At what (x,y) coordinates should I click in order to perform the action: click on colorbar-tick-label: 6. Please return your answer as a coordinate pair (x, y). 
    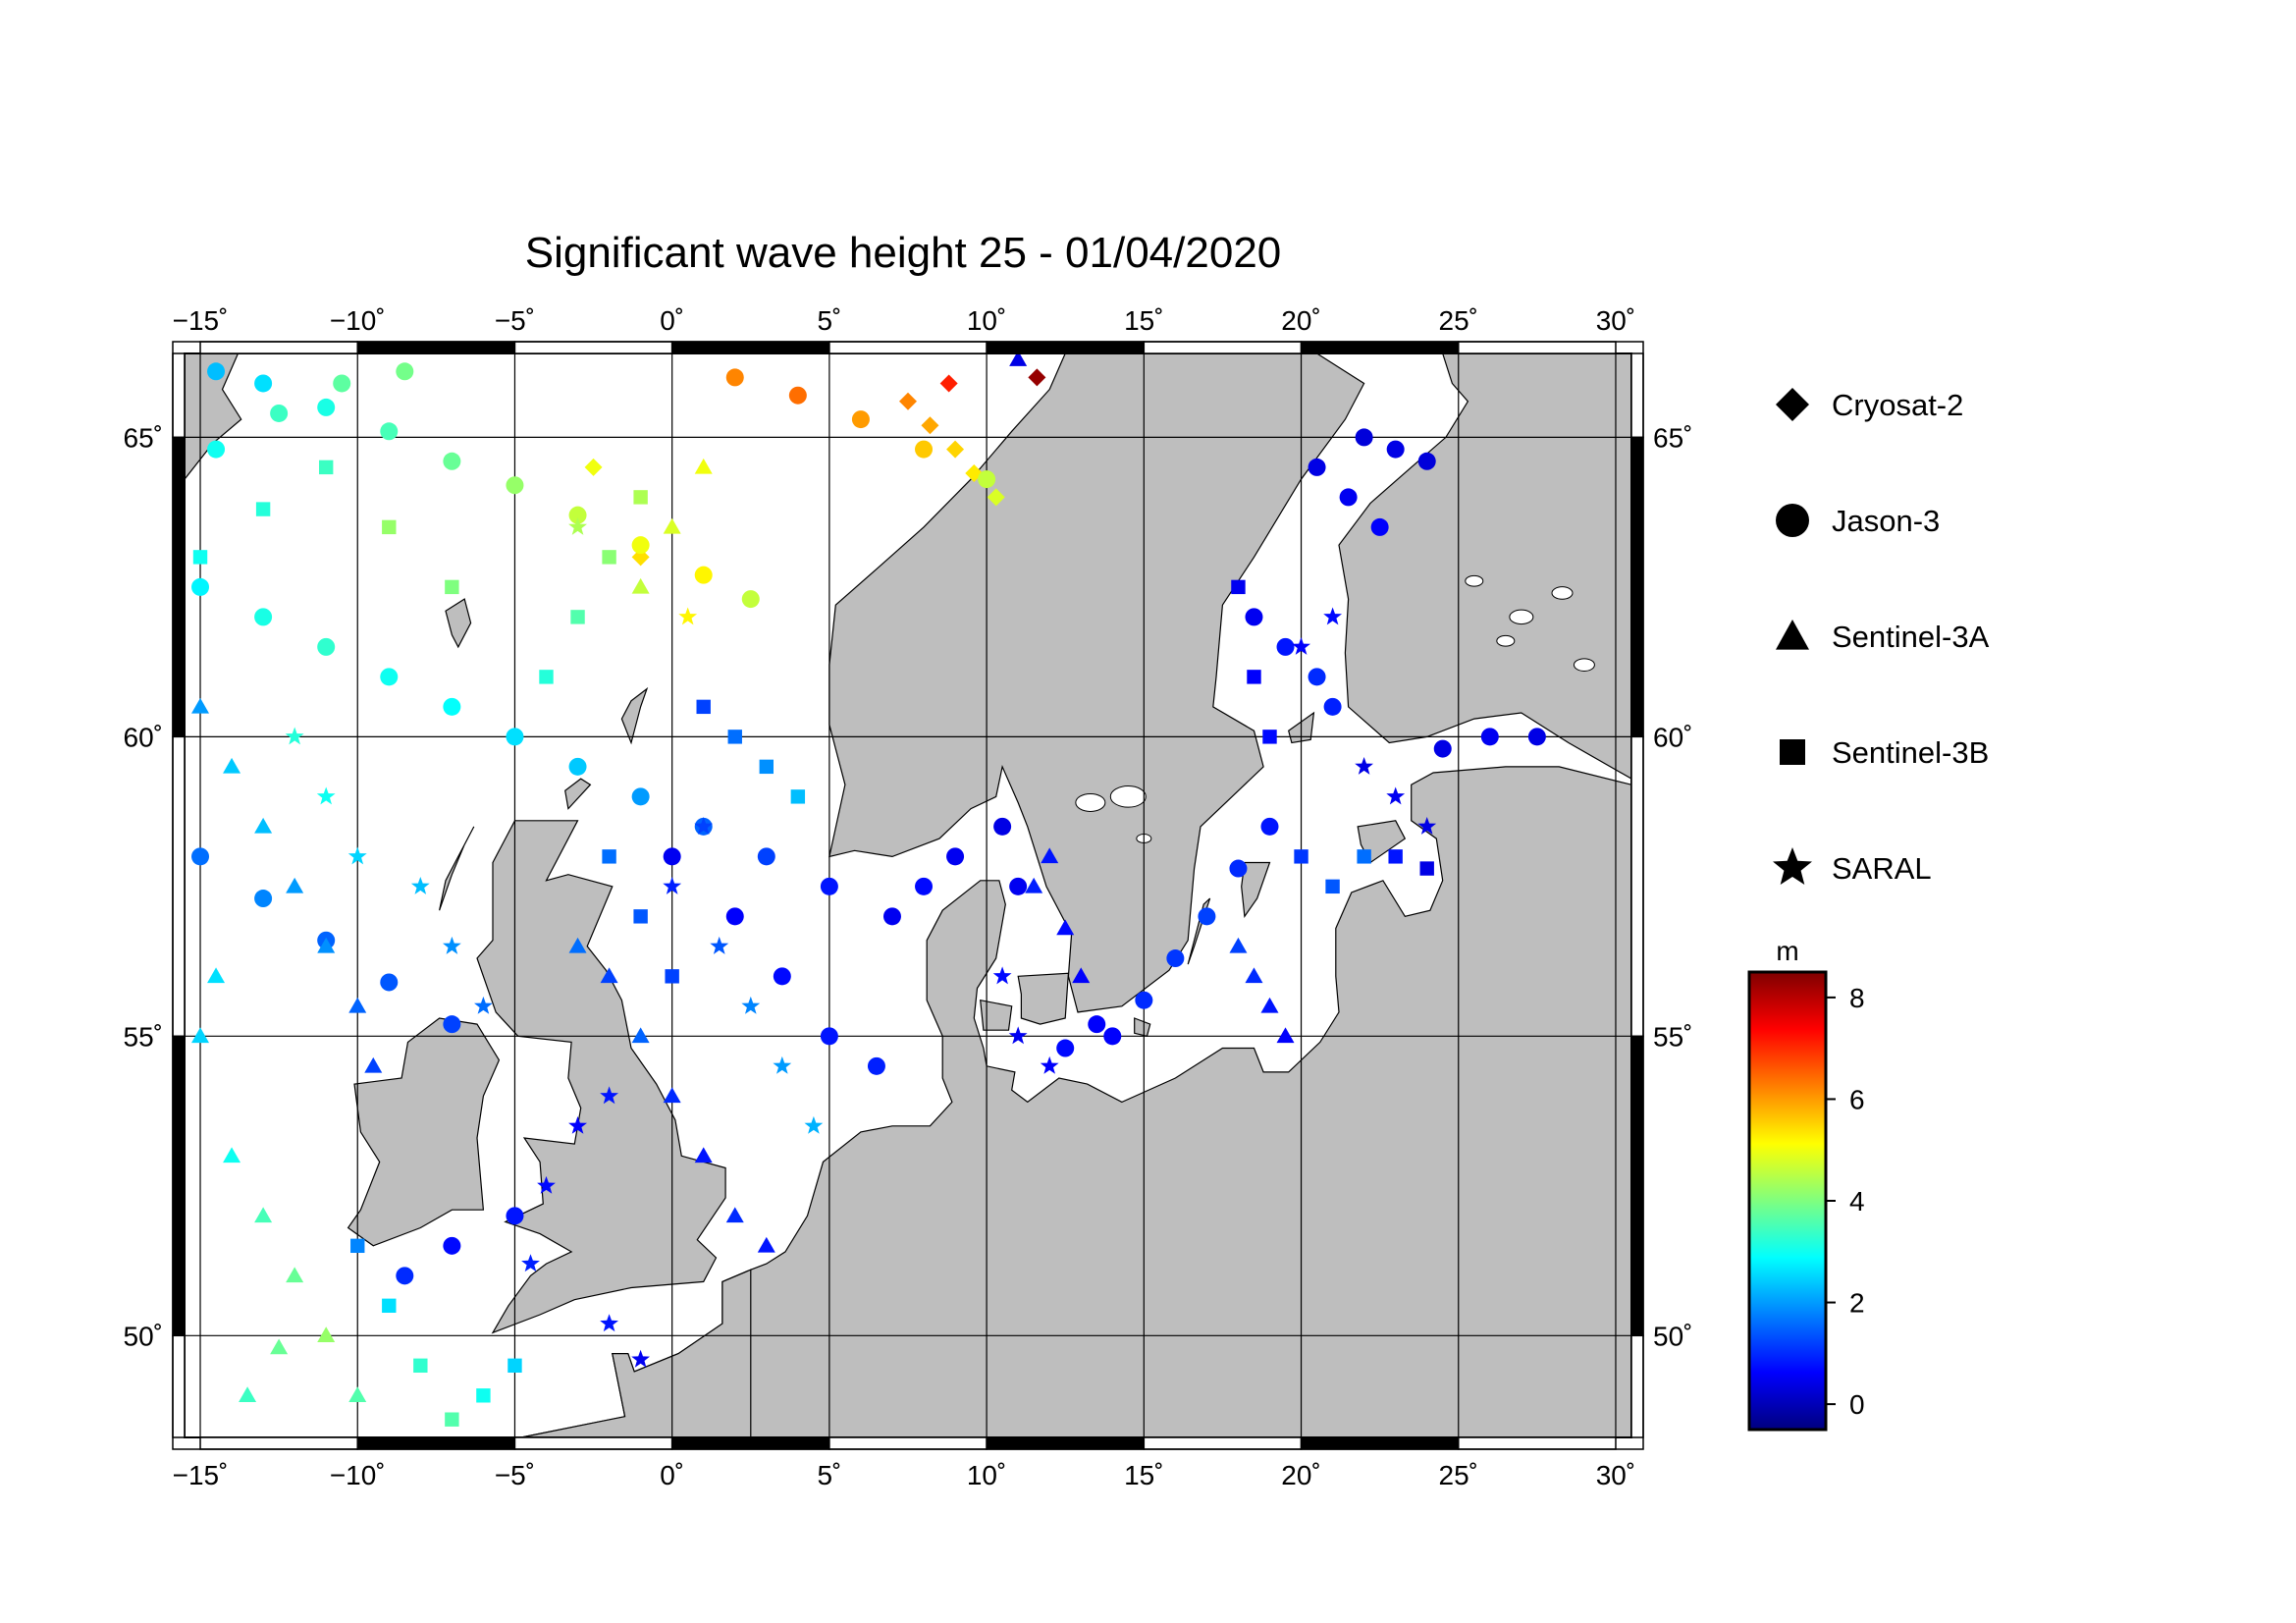
    Looking at the image, I should click on (1857, 1099).